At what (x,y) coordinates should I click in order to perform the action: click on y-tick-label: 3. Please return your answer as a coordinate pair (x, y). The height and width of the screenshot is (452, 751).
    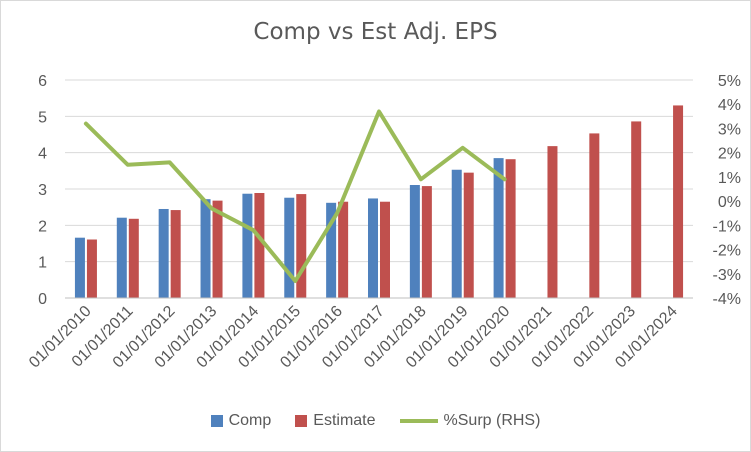
    Looking at the image, I should click on (42, 190).